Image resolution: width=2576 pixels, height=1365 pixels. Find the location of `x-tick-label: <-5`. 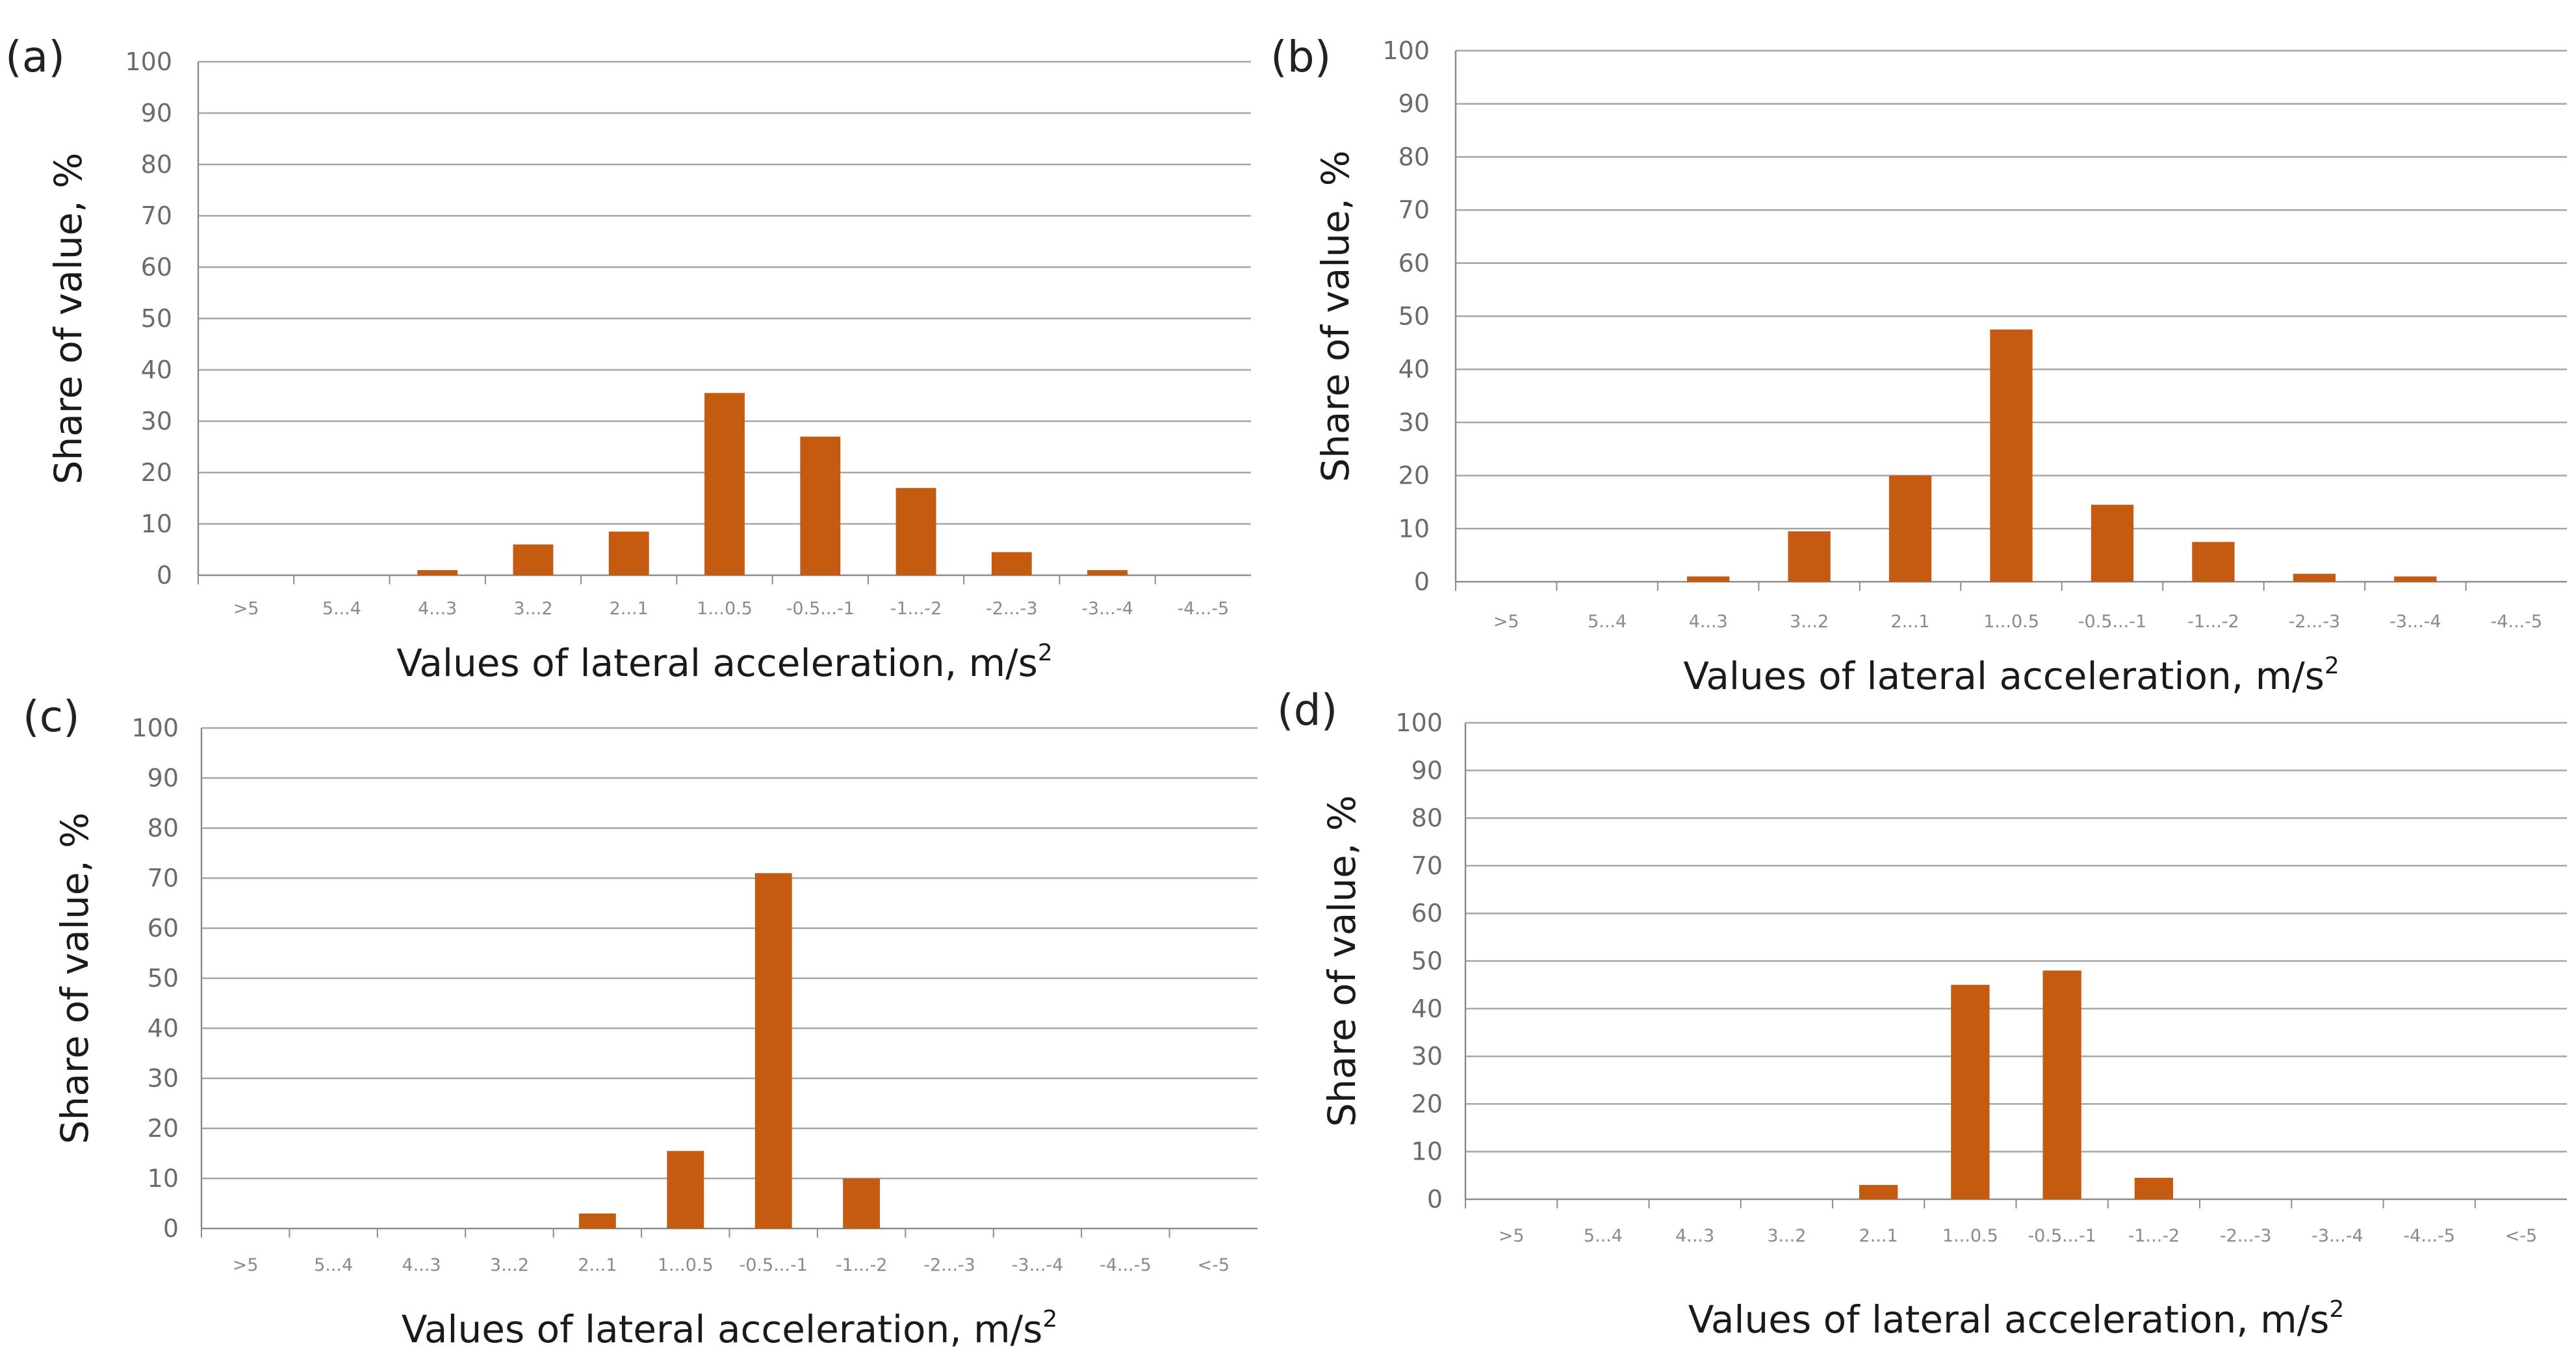

x-tick-label: <-5 is located at coordinates (1214, 1265).